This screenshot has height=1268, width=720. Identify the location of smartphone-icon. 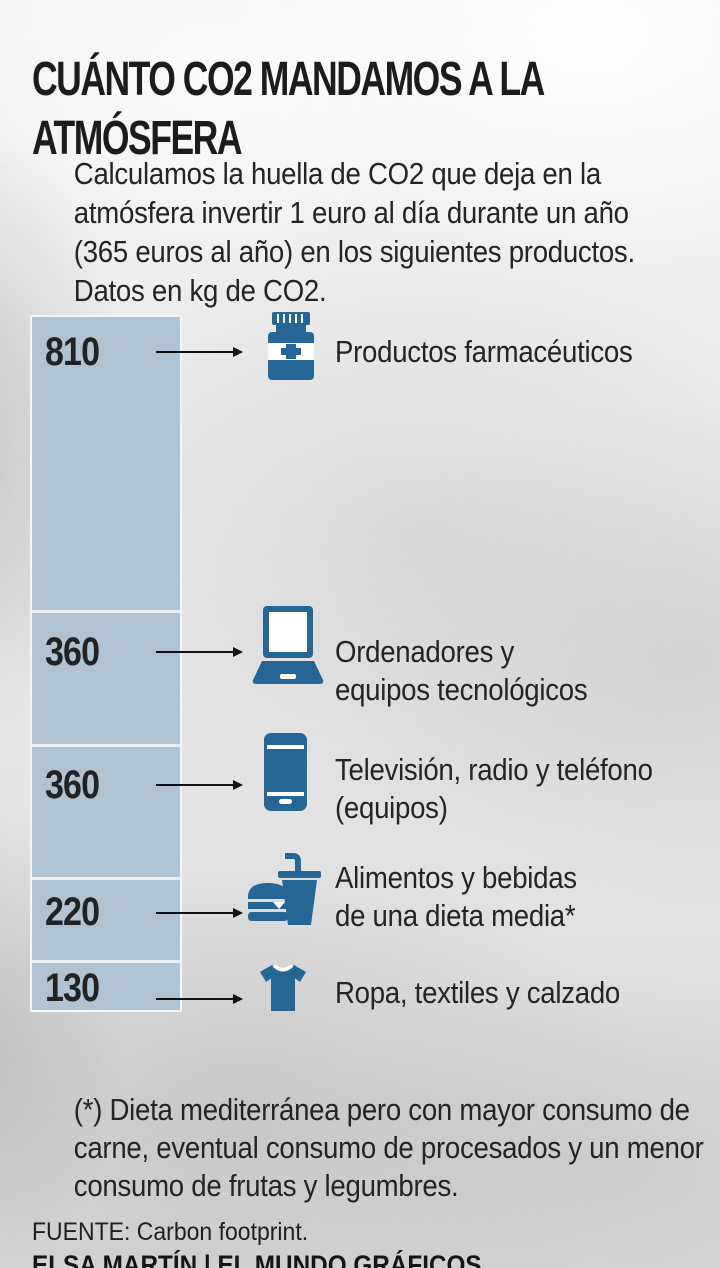
(285, 772).